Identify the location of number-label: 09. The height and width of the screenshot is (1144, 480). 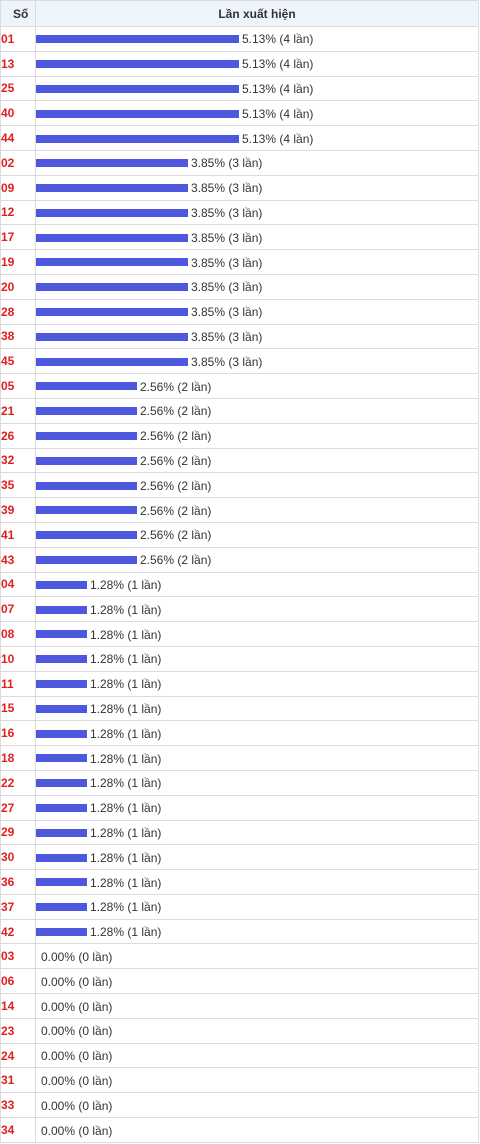
(18, 187).